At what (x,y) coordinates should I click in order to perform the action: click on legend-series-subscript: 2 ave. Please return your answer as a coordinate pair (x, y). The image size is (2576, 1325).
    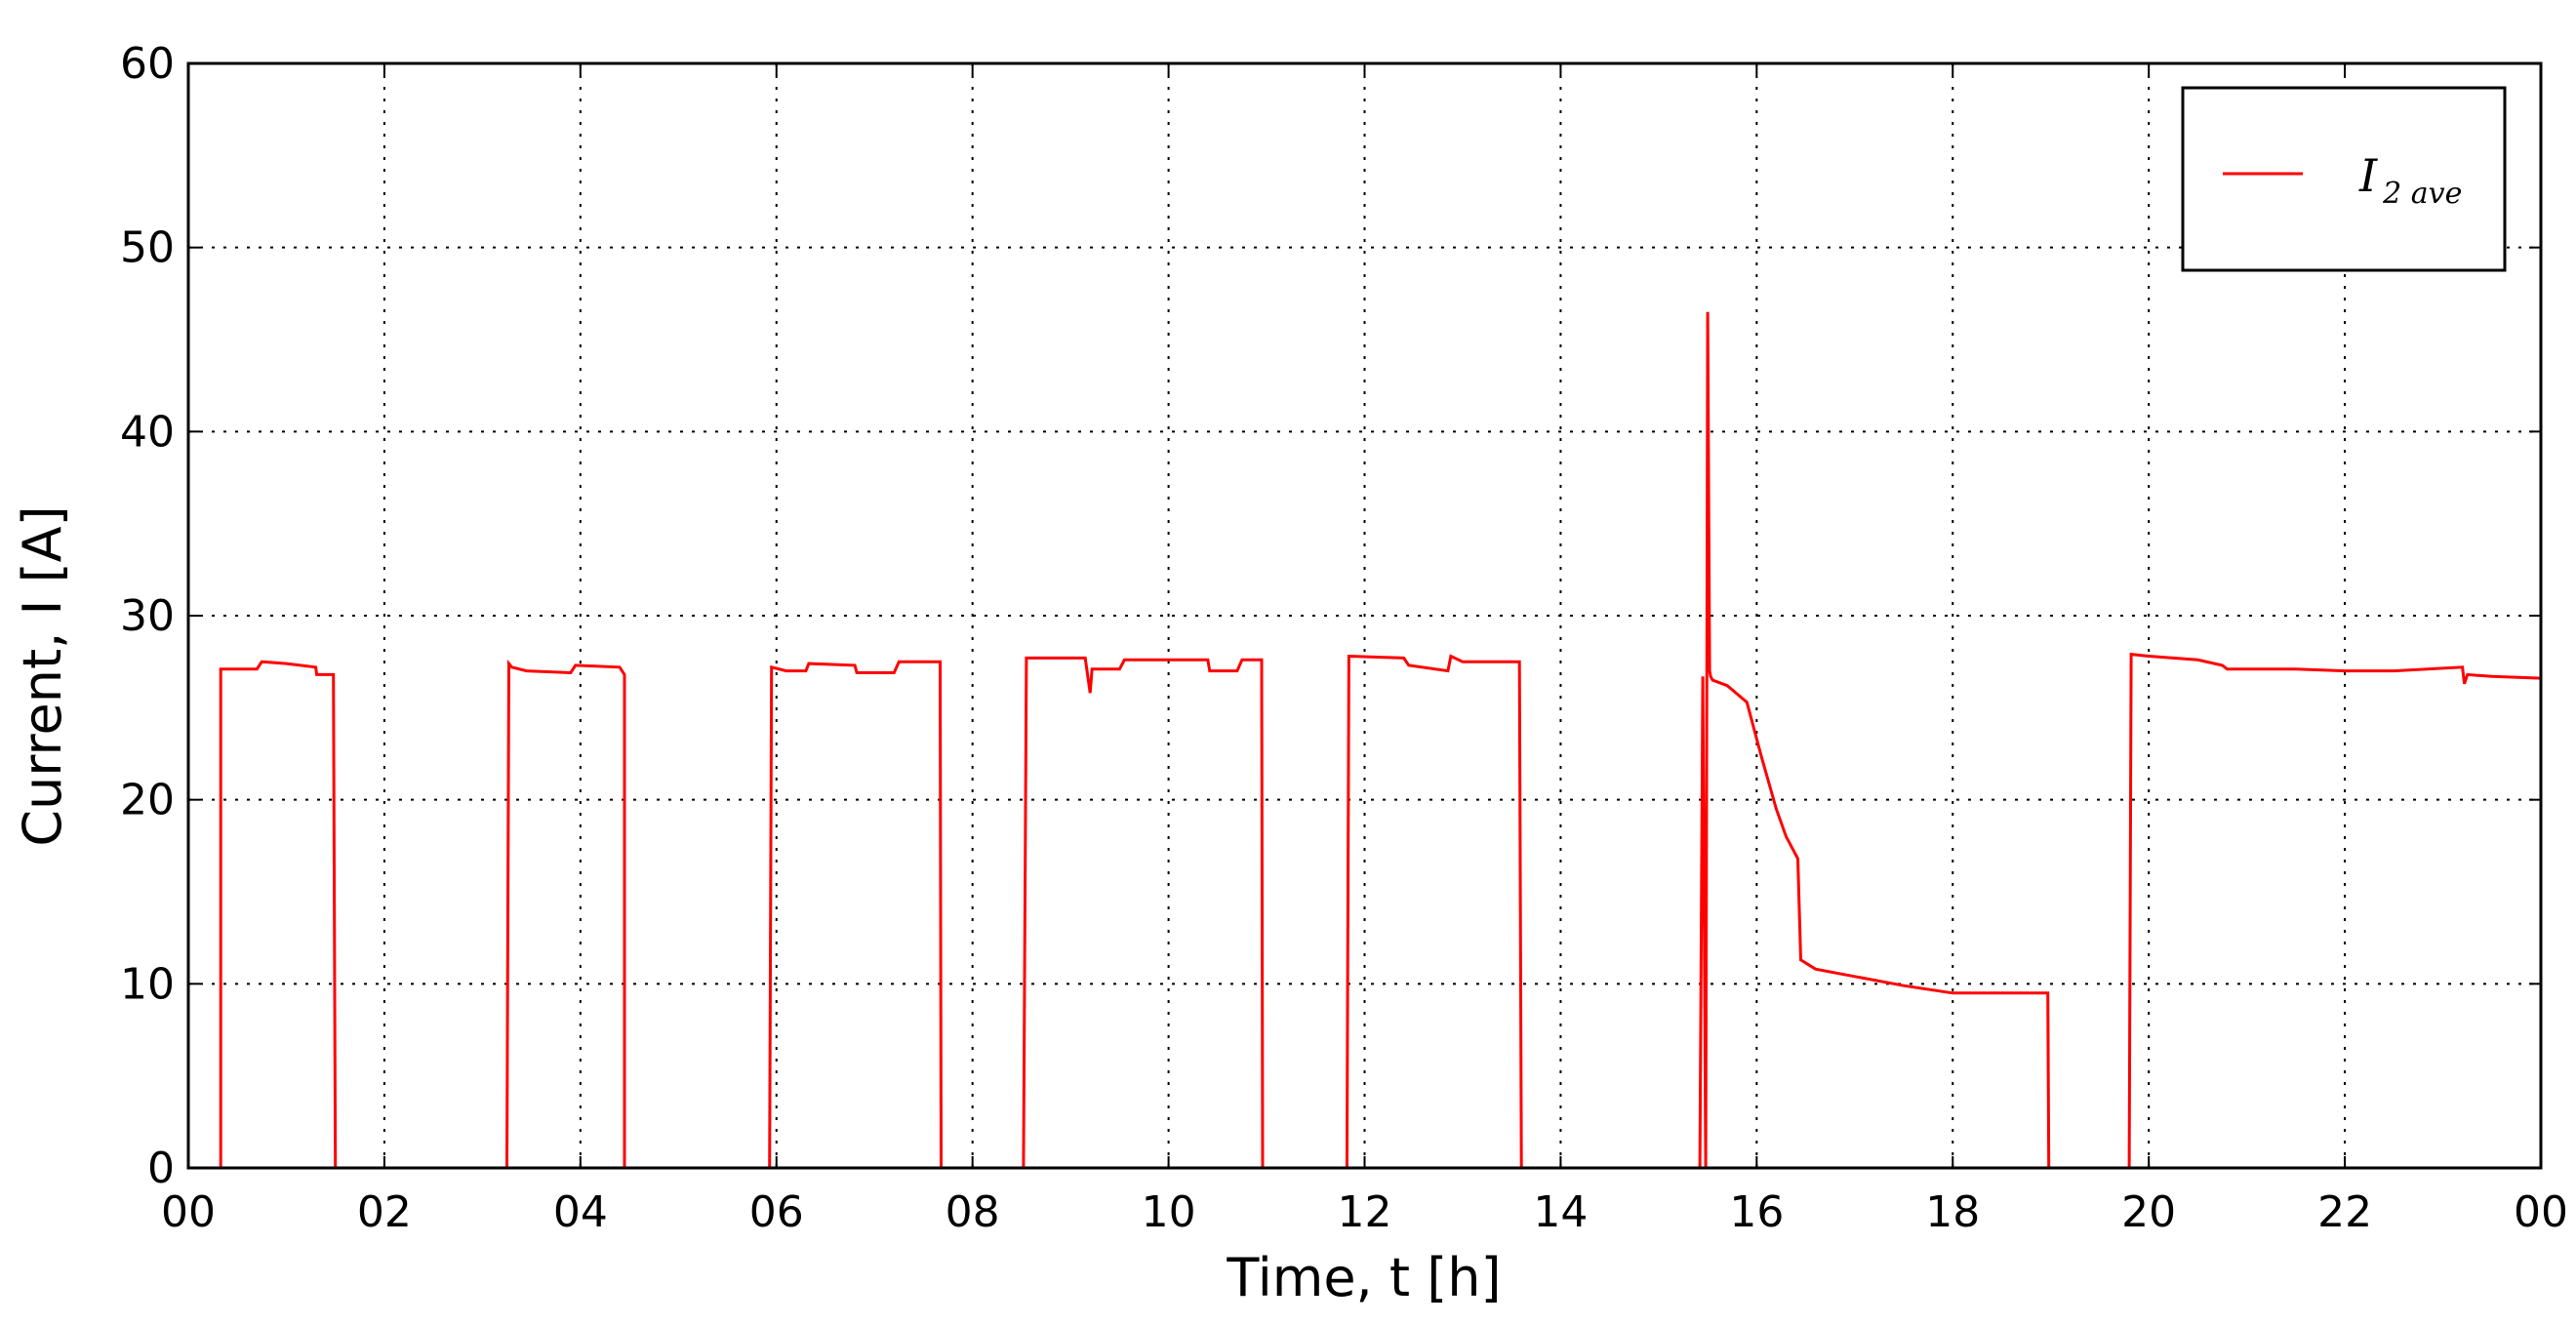
    Looking at the image, I should click on (2422, 194).